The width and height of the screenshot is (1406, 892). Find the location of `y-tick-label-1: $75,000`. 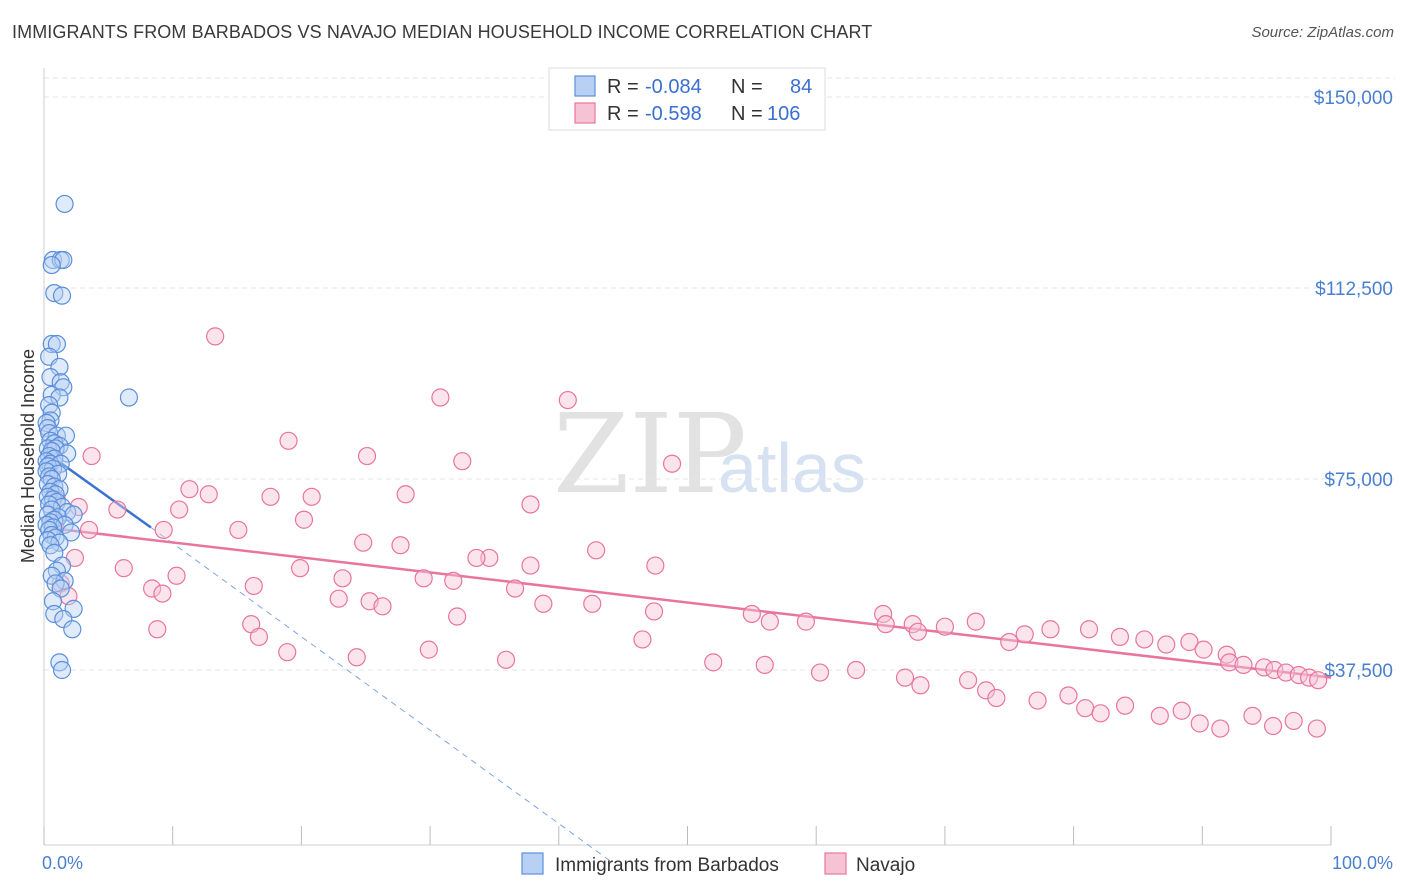

y-tick-label-1: $75,000 is located at coordinates (1358, 480).